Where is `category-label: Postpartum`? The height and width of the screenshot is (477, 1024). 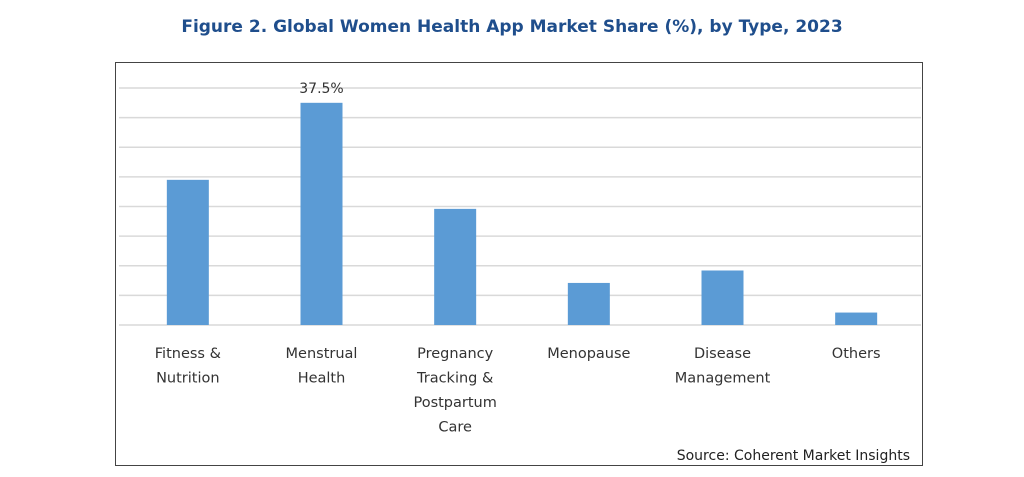 category-label: Postpartum is located at coordinates (454, 403).